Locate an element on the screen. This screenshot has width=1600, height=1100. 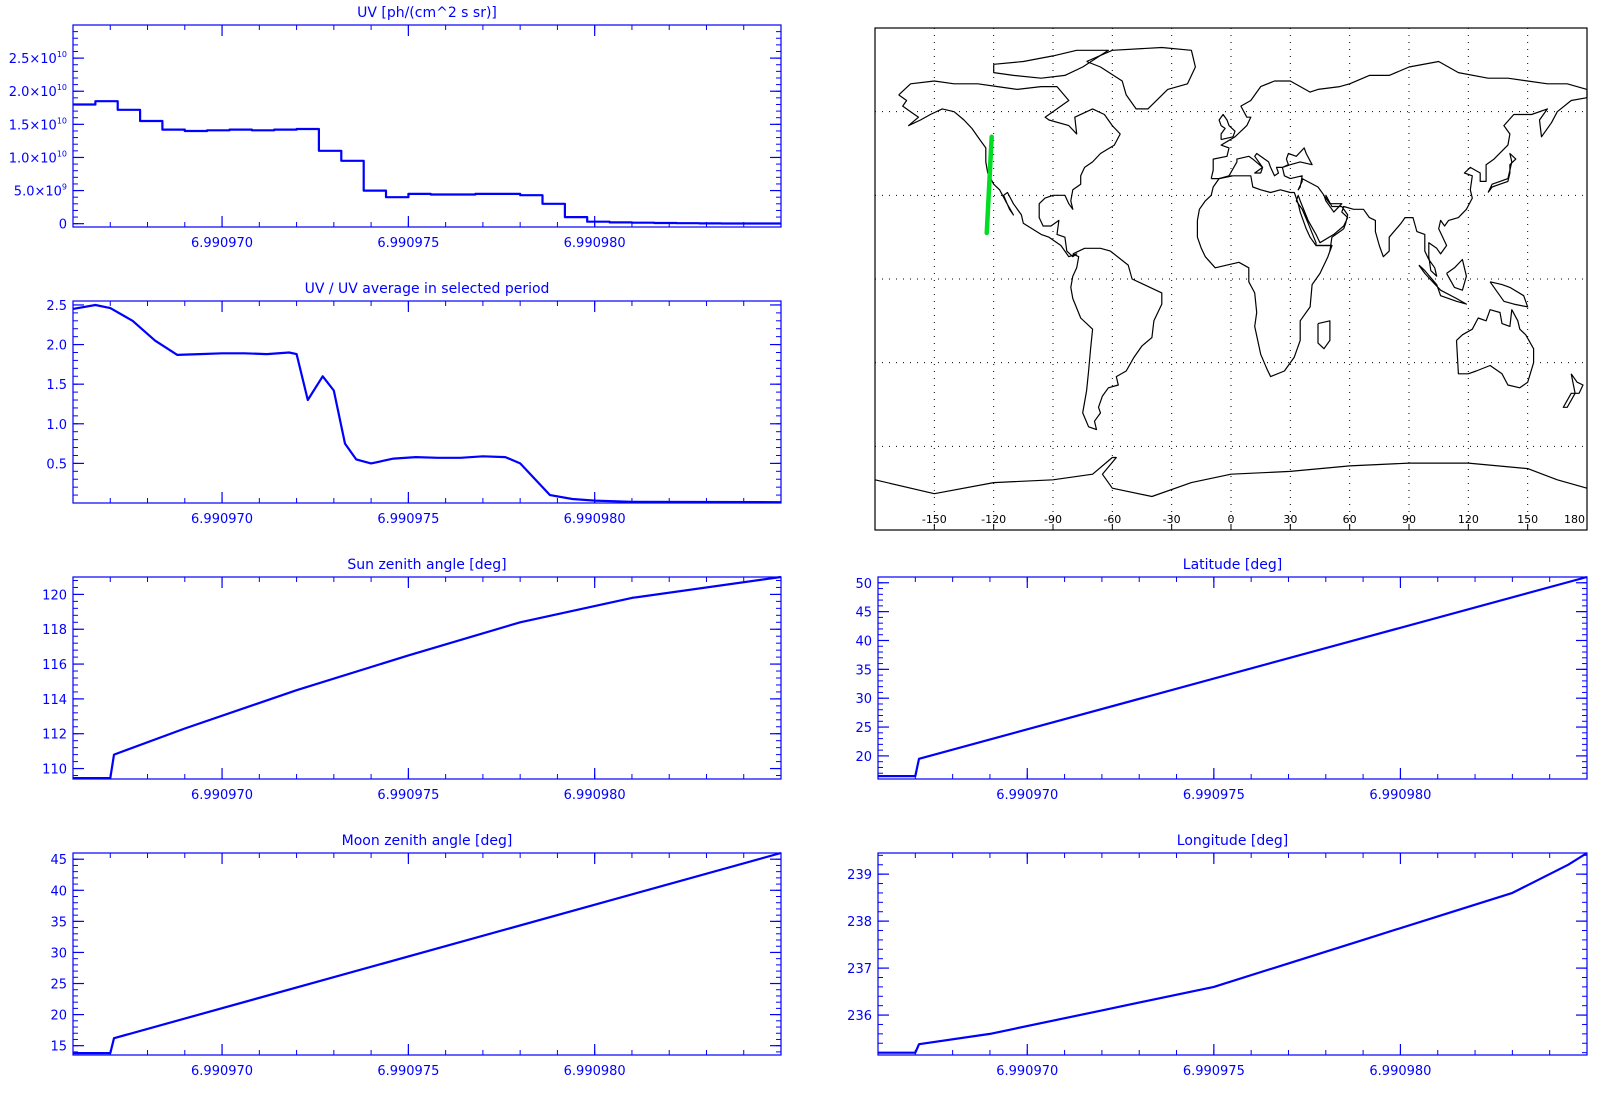
y-tick-label: 15 is located at coordinates (58, 1047).